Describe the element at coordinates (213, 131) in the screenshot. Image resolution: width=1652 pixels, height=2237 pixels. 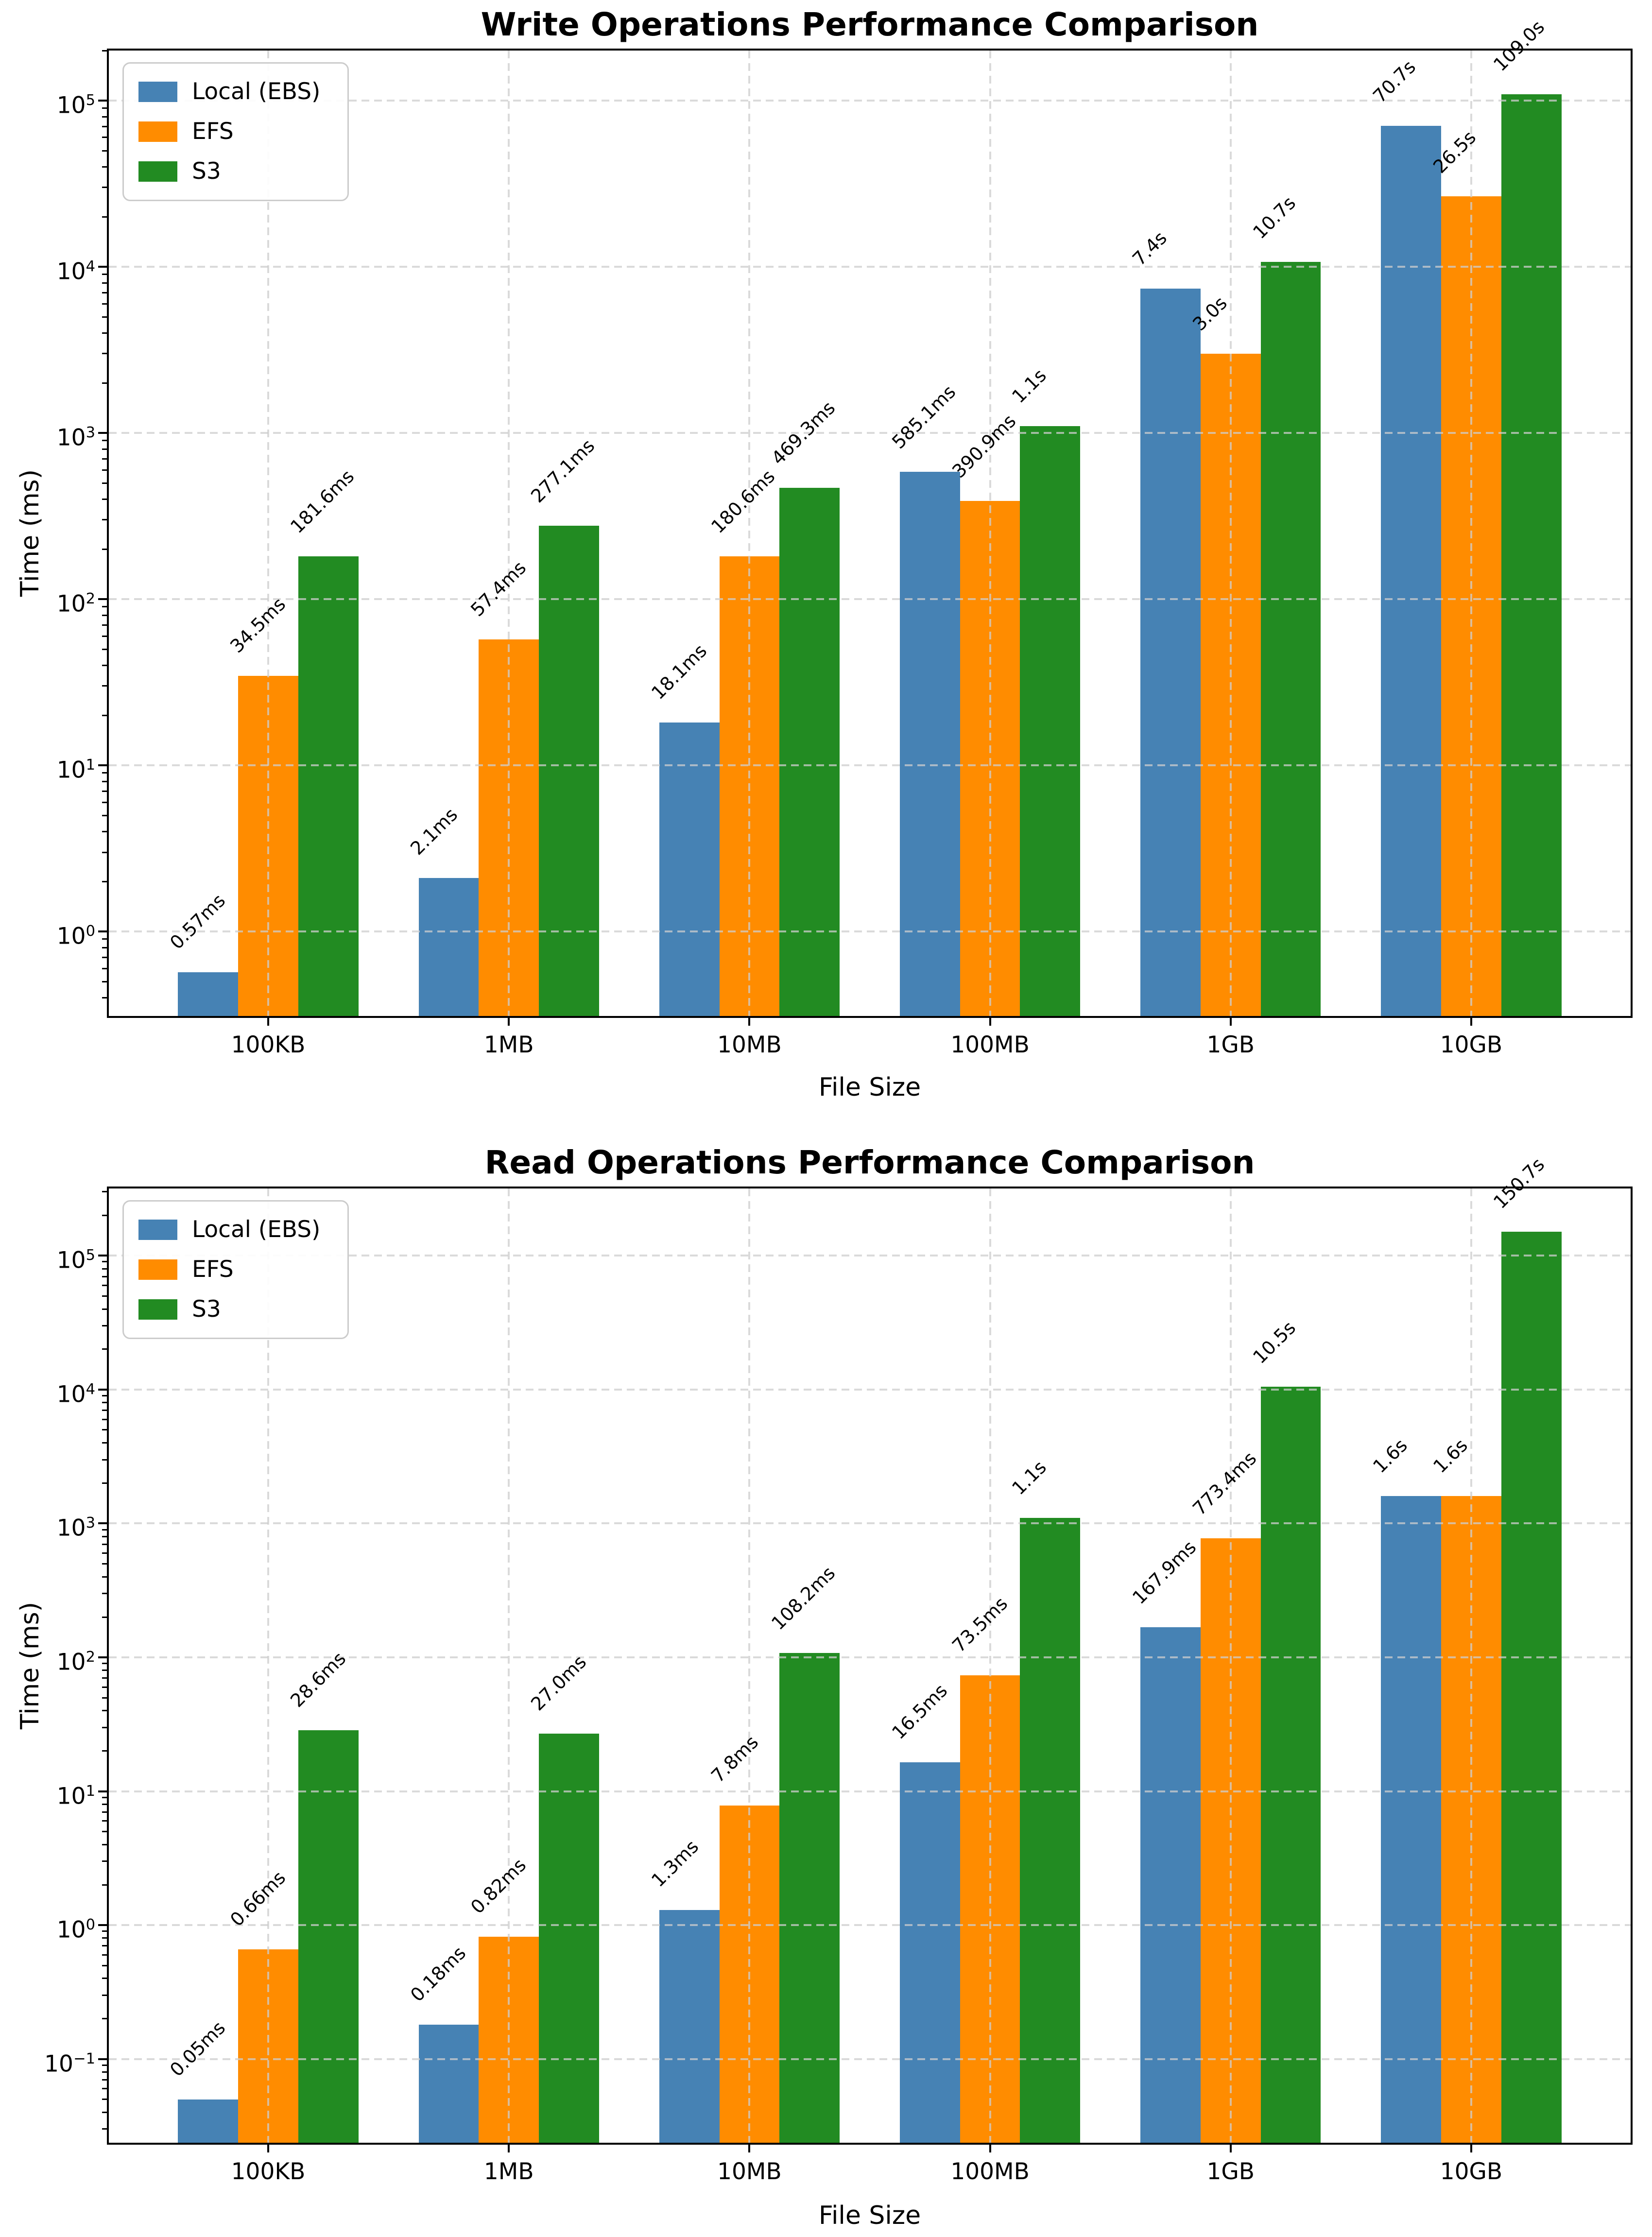
I see `legend-label: EFS` at that location.